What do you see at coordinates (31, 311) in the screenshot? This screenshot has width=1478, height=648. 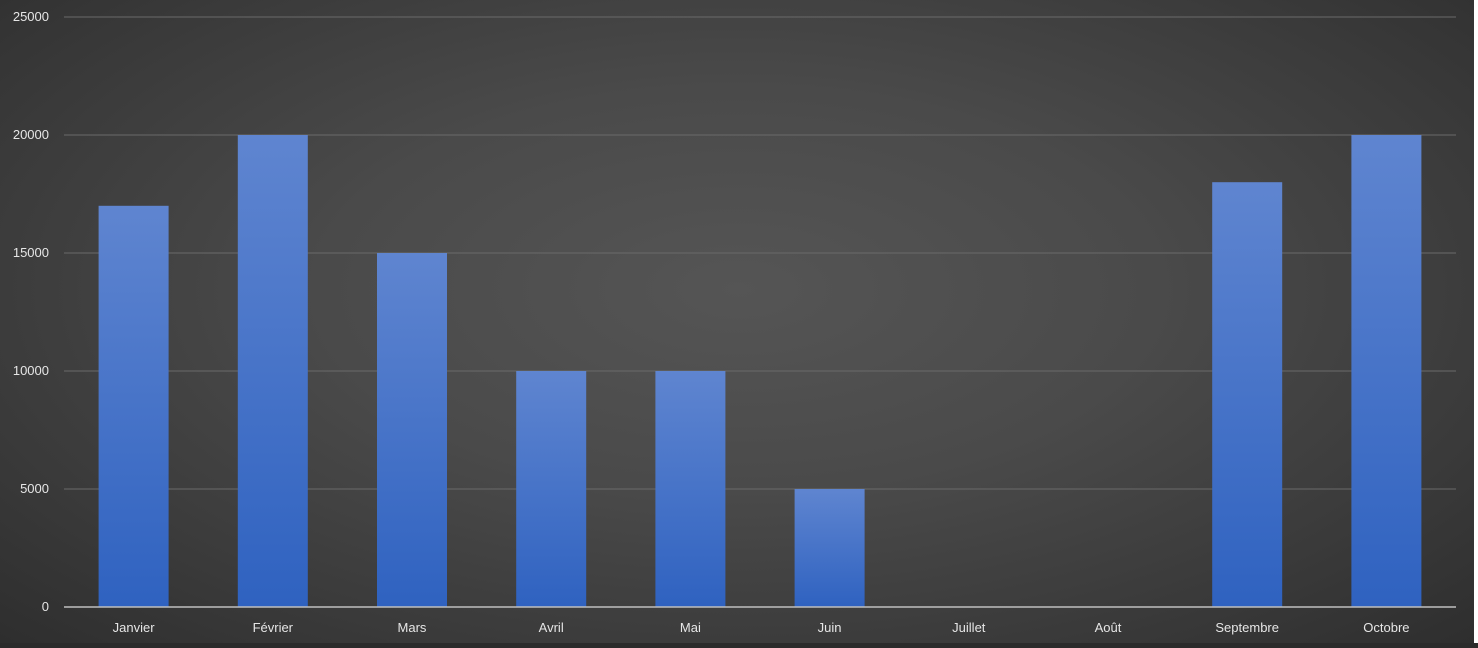 I see `y-axis-tick-labels: 0 5000 10000 15000 20000 25000` at bounding box center [31, 311].